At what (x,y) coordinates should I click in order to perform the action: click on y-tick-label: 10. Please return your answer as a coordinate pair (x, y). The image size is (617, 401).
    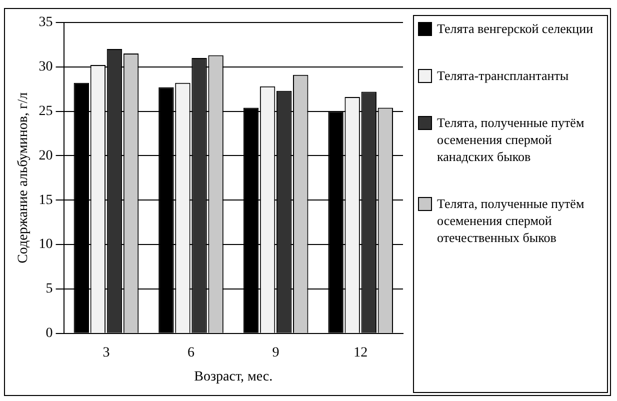
    Looking at the image, I should click on (45, 244).